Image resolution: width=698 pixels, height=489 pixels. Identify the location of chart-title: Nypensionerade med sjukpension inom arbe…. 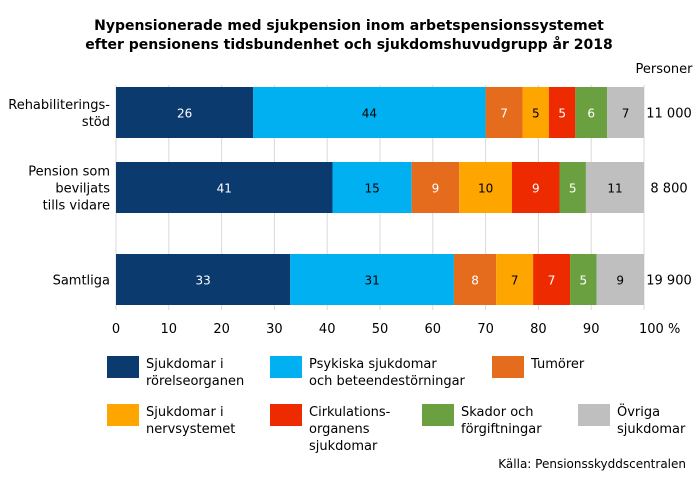
(349, 35).